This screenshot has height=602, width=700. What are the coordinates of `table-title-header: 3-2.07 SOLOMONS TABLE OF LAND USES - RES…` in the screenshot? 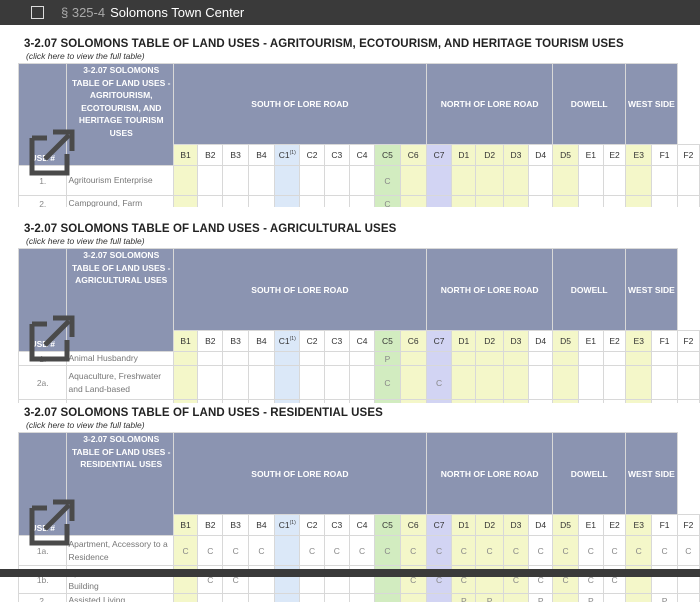 It's located at (120, 484).